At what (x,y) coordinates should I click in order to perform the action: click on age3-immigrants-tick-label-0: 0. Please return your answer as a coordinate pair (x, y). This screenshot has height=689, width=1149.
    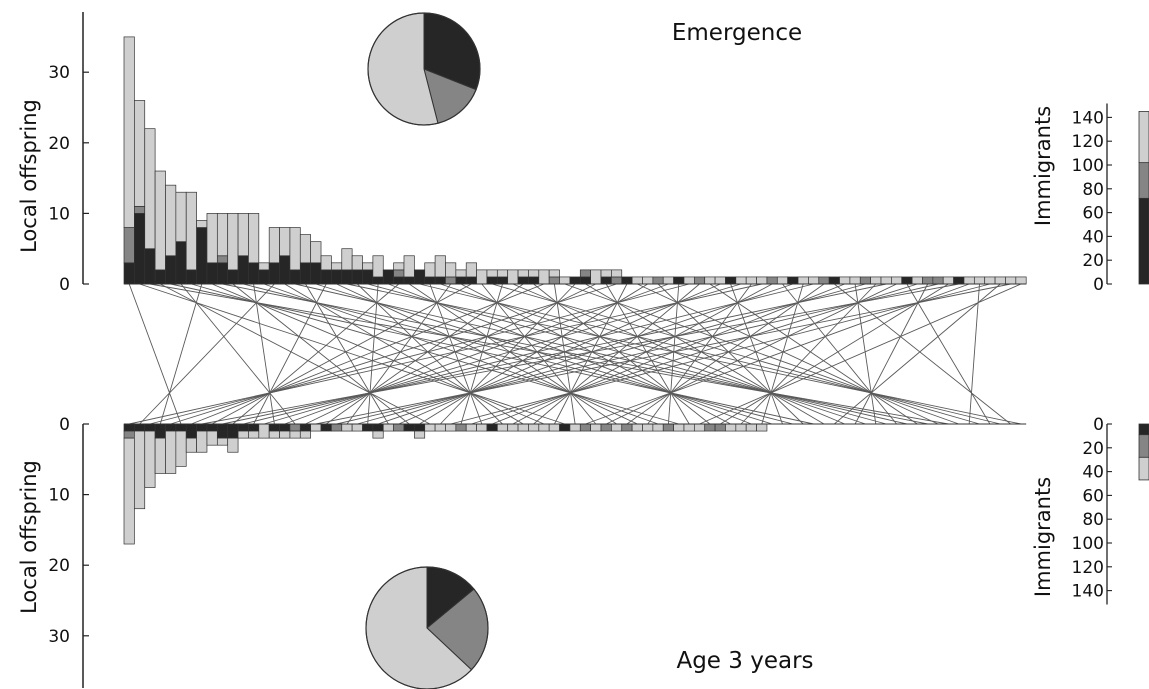
    Looking at the image, I should click on (1098, 425).